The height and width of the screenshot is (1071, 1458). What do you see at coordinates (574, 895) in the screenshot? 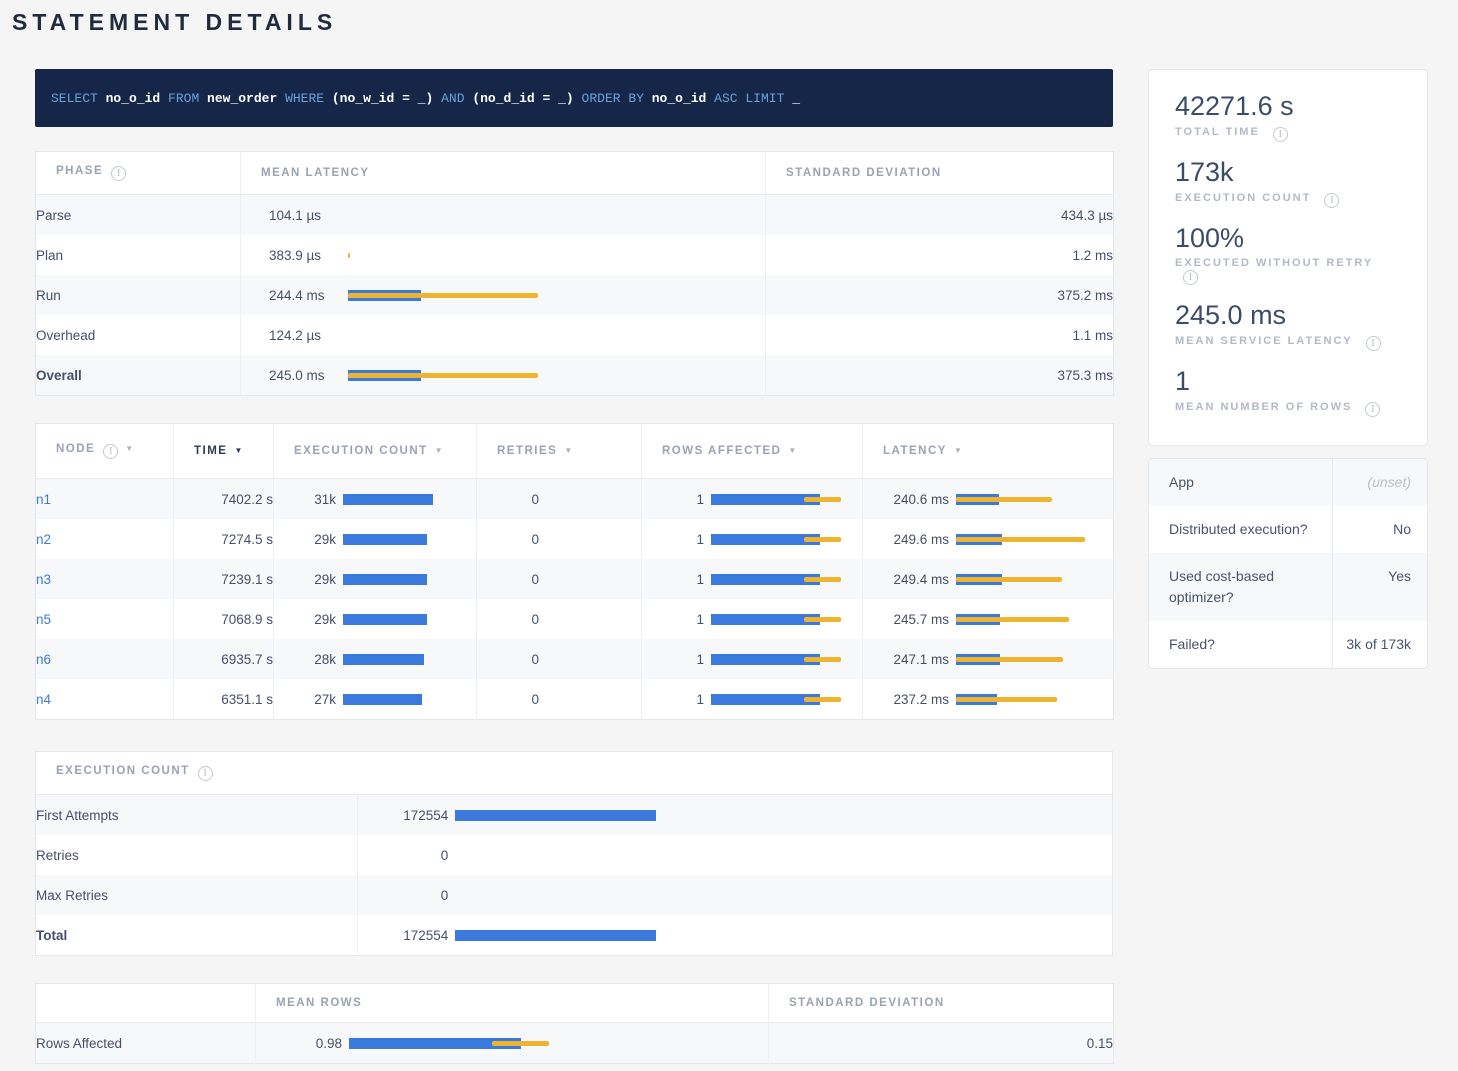
I see `execution-count-row: Max Retries 0` at bounding box center [574, 895].